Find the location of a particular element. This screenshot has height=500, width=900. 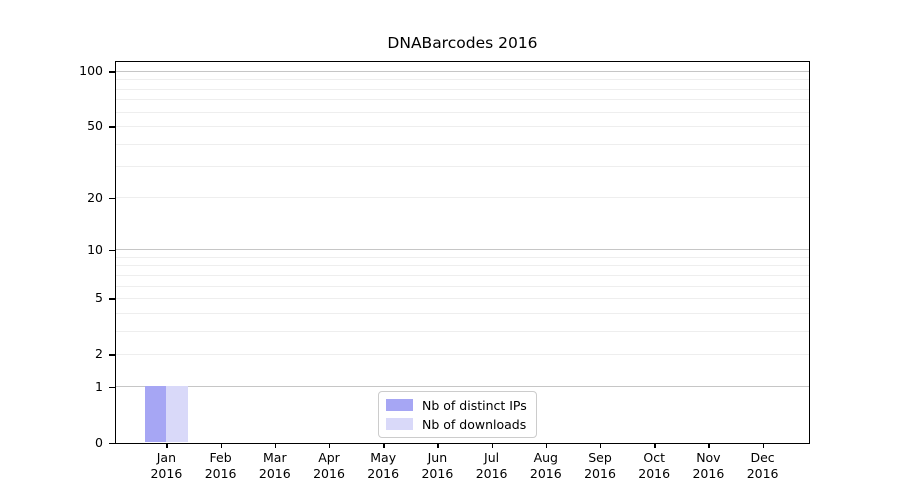

bar-nb-of-distinct-ips is located at coordinates (155, 414).